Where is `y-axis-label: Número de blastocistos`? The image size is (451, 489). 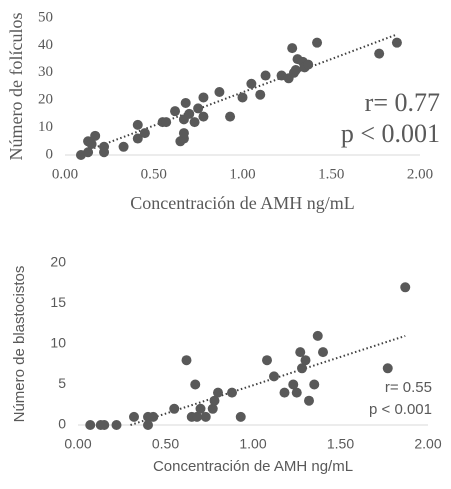
y-axis-label: Número de blastocistos is located at coordinates (19, 344).